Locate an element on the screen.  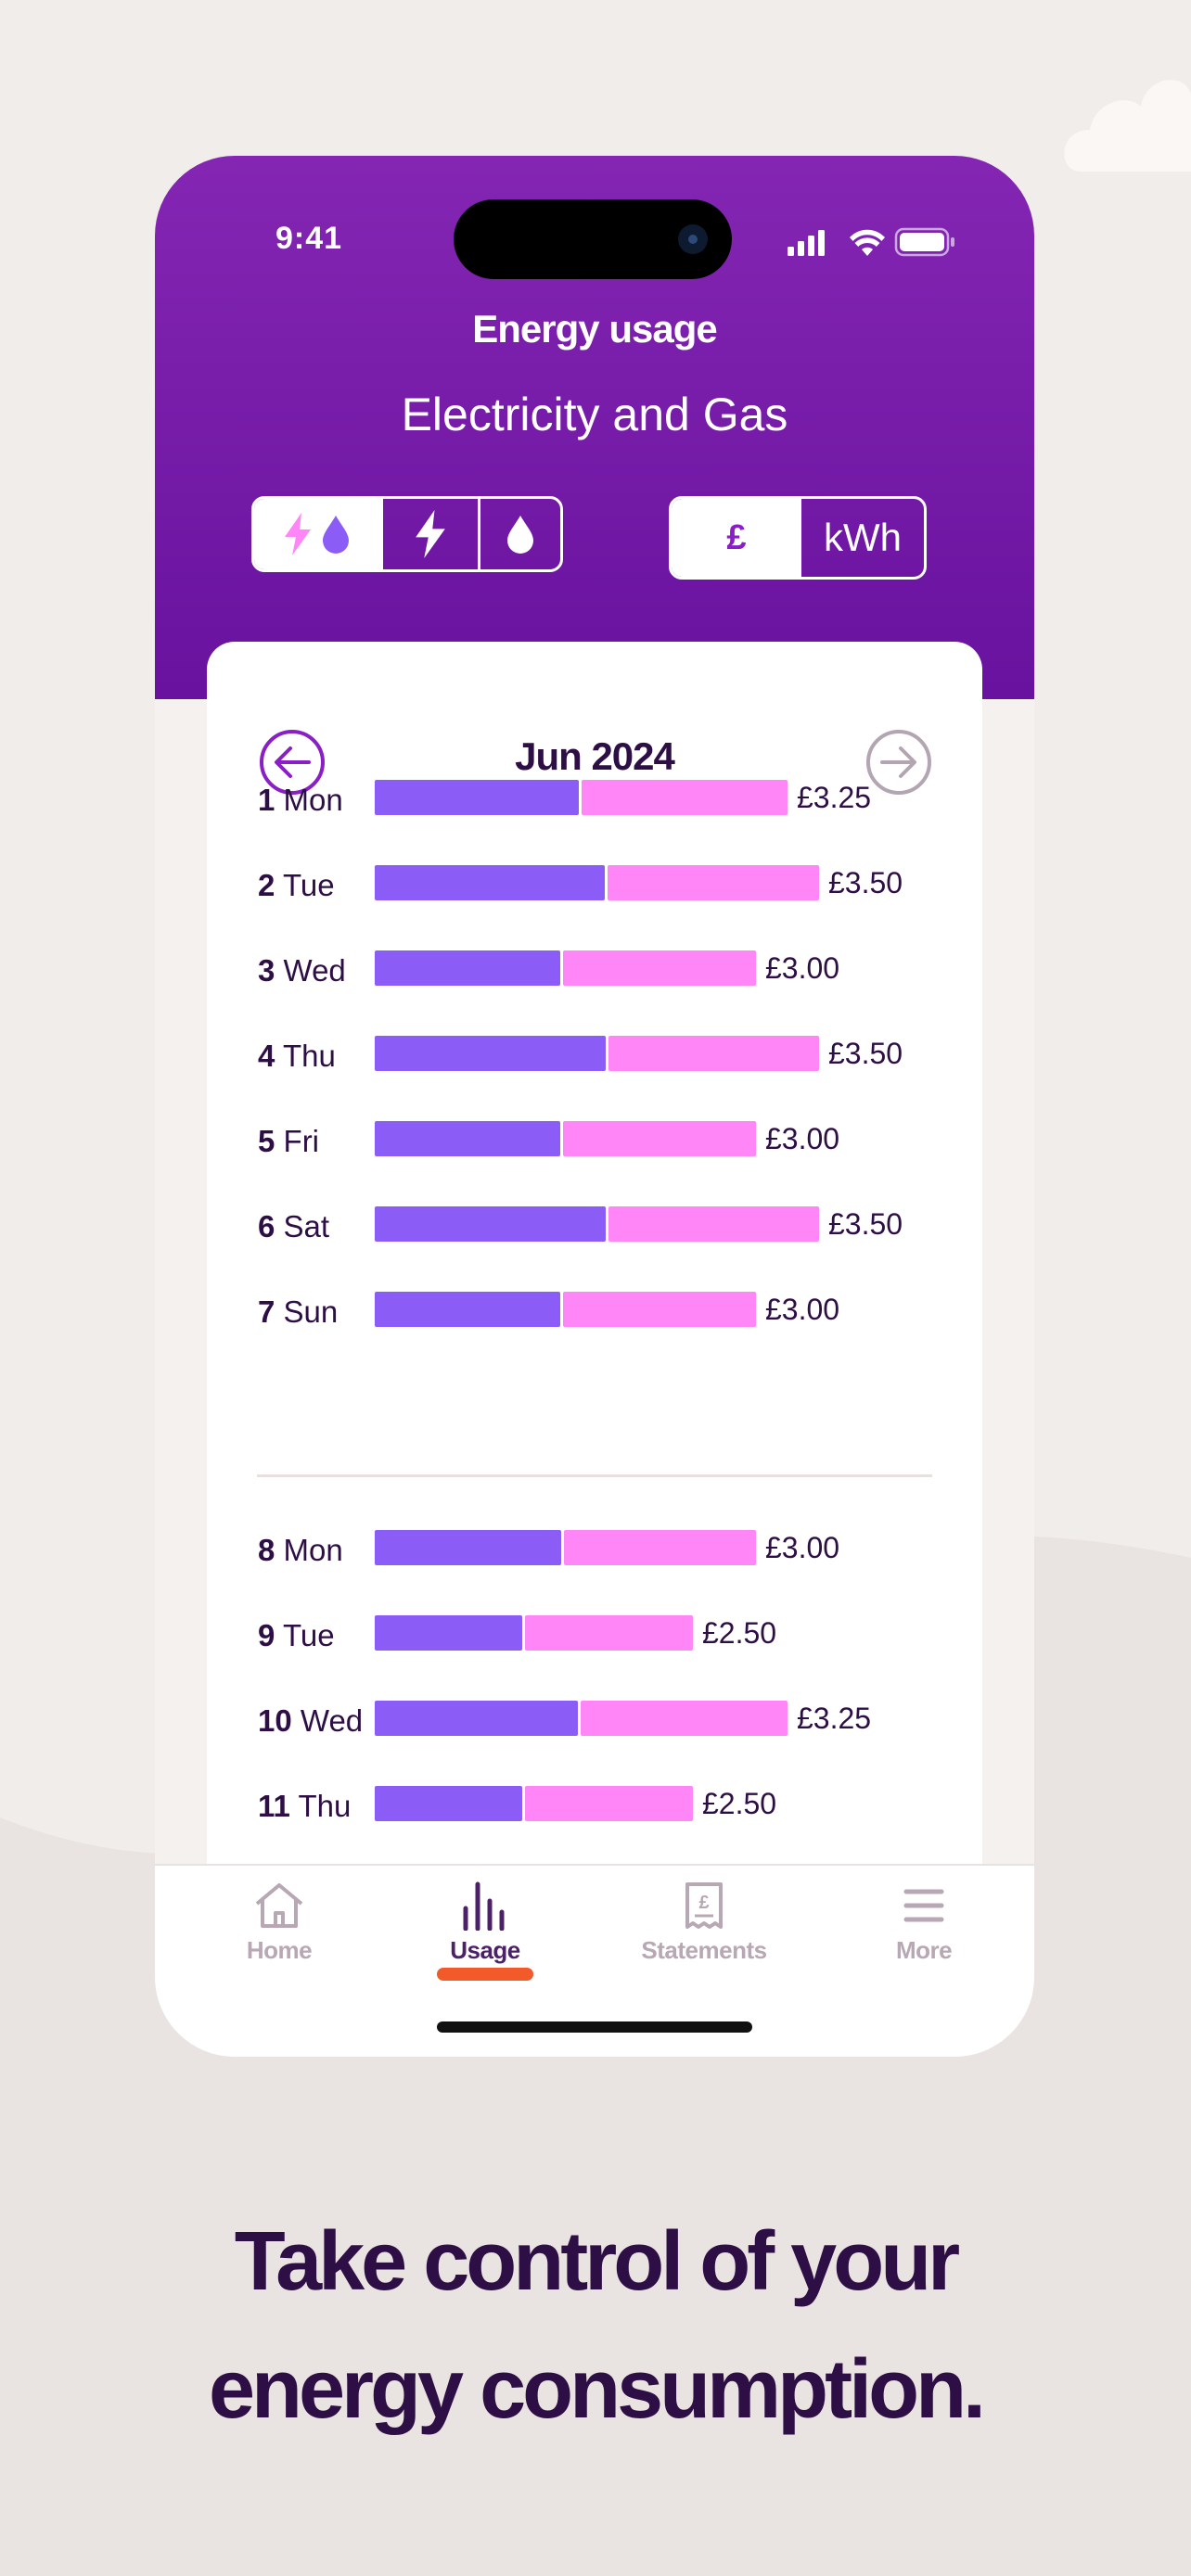
day-row: 4 Thu £3.50 is located at coordinates (594, 1054).